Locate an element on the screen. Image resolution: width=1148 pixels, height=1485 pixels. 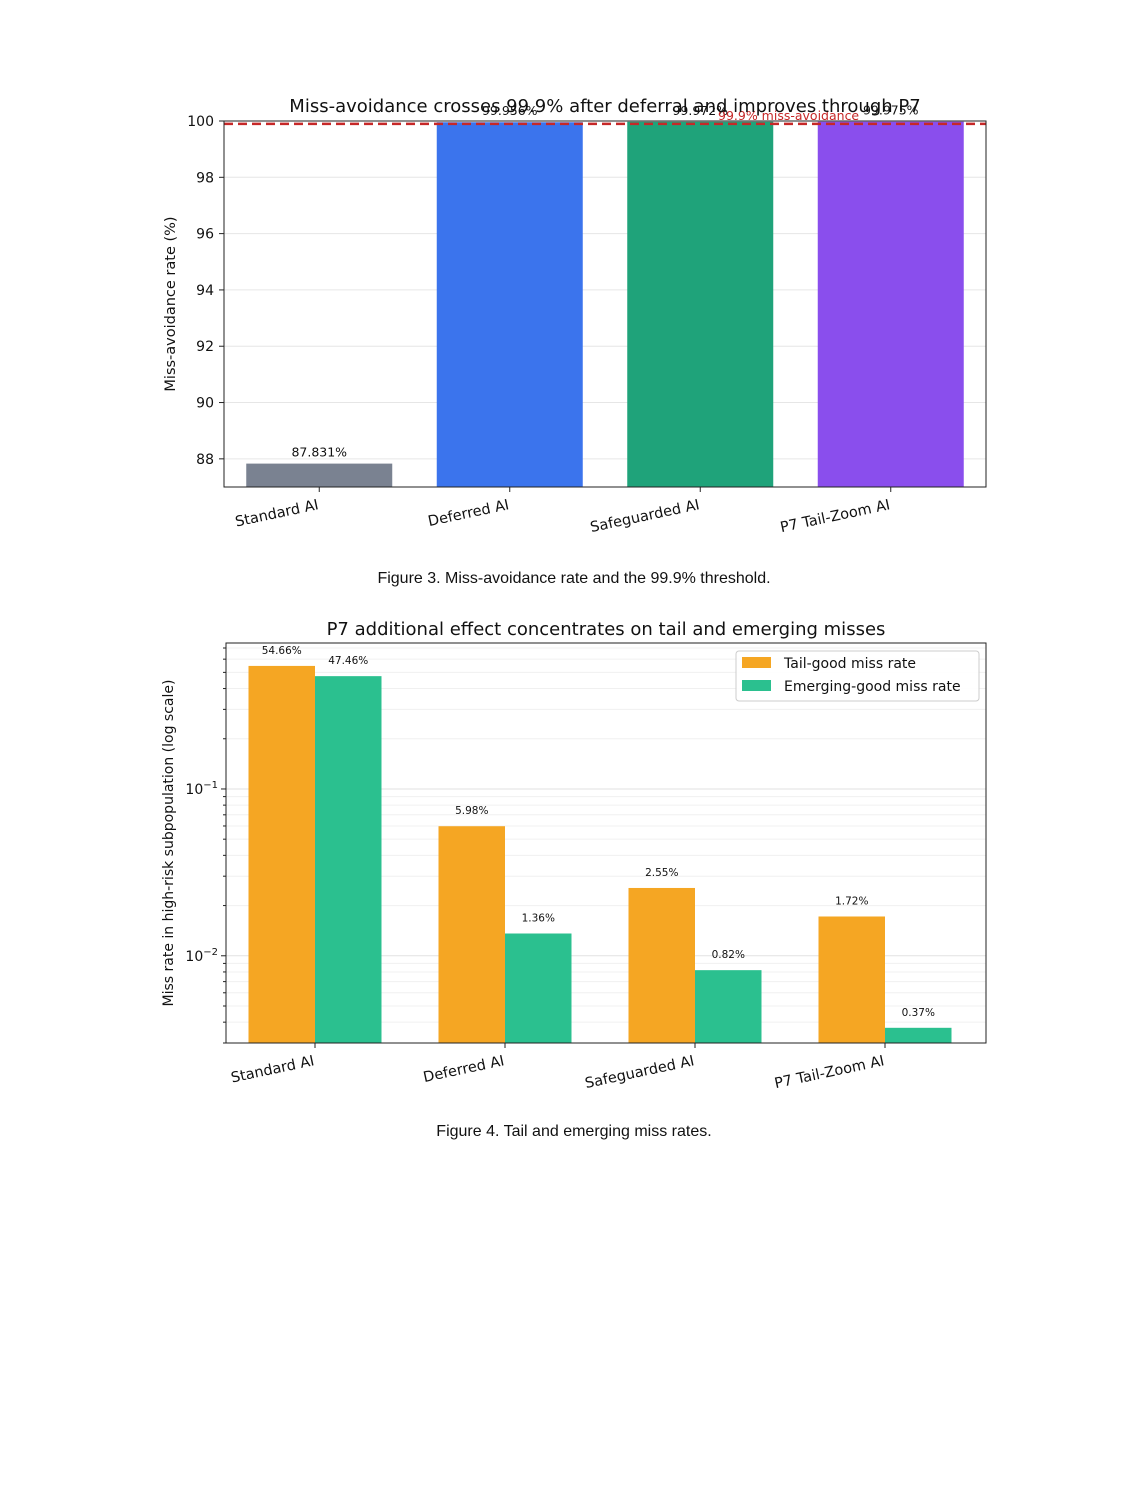
x-tick-label: Safeguarded AI is located at coordinates (640, 1072).